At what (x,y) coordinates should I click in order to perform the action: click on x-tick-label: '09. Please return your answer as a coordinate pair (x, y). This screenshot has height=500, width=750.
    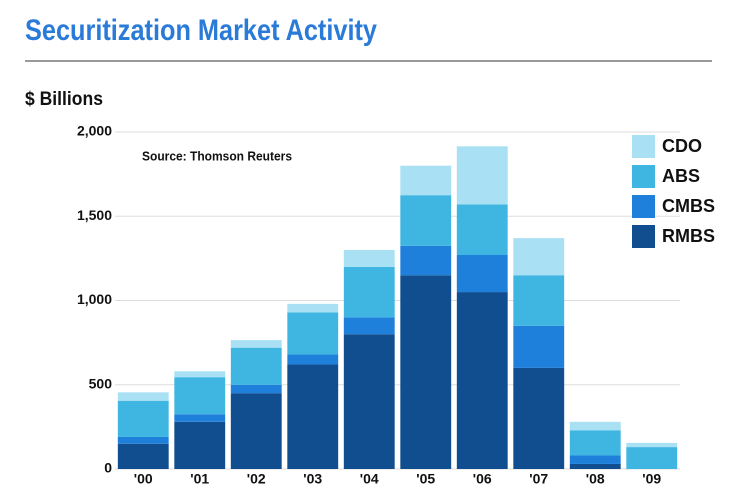
    Looking at the image, I should click on (651, 479).